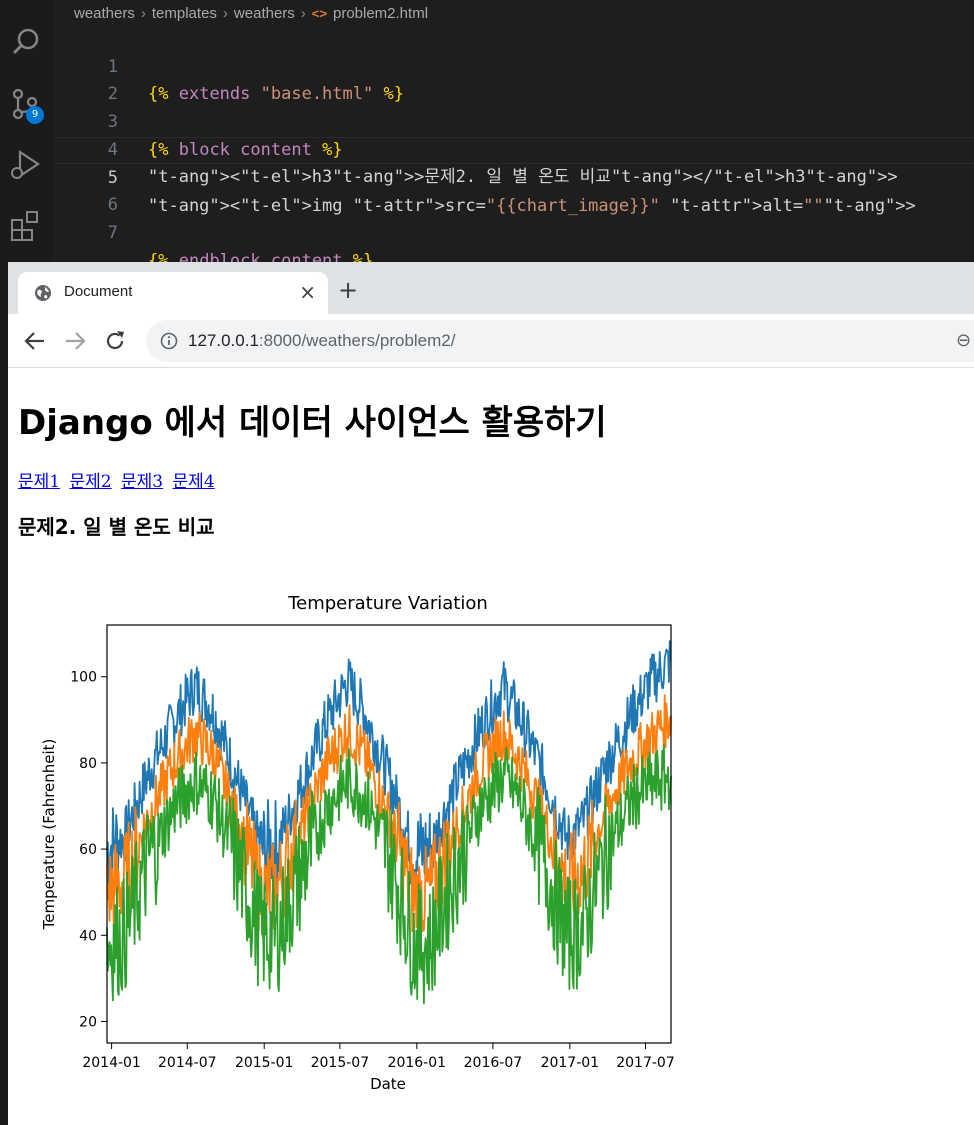 This screenshot has width=974, height=1125. I want to click on link-problem4: 문제4, so click(193, 482).